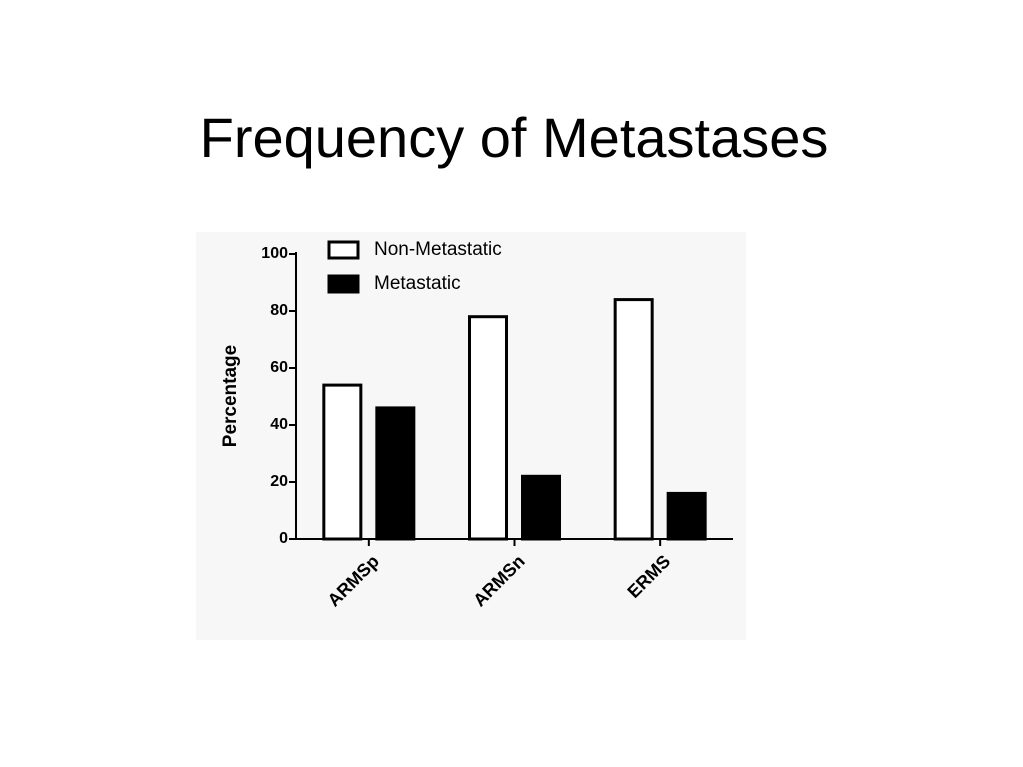 Image resolution: width=1023 pixels, height=767 pixels. I want to click on legend-label: Non-Metastatic, so click(438, 249).